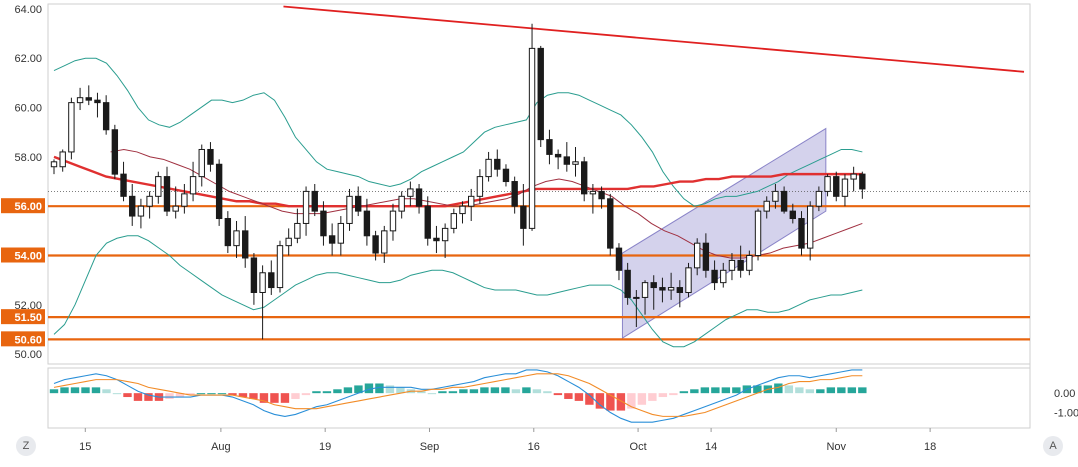  Describe the element at coordinates (1066, 414) in the screenshot. I see `macd-tick-label: -1.00` at that location.